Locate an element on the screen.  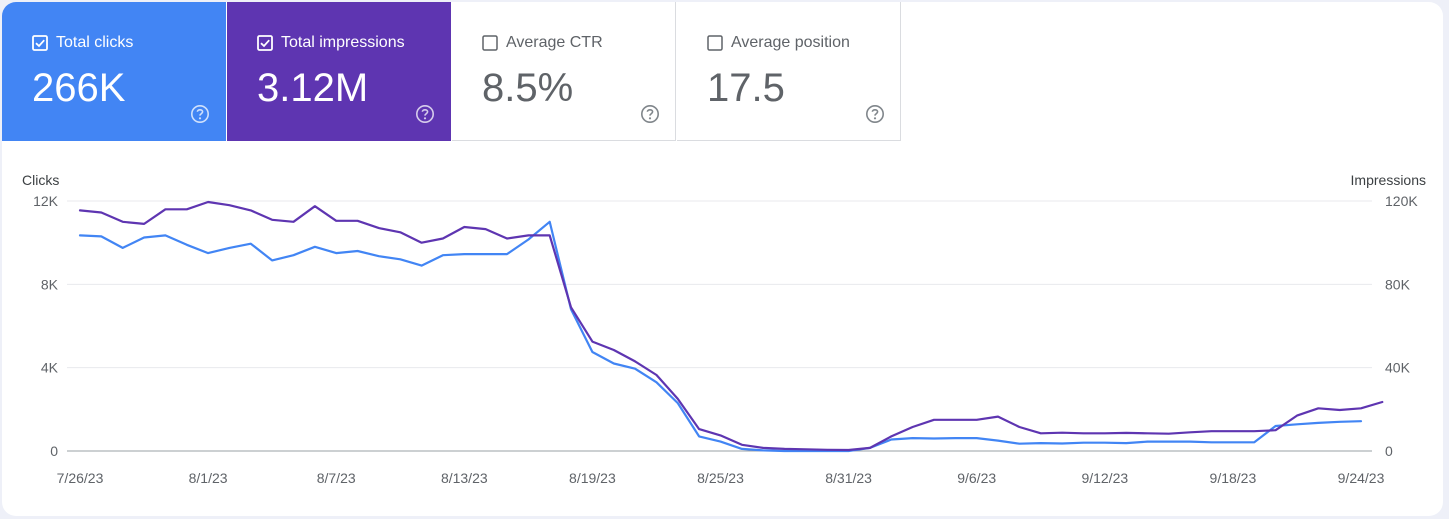
metric-card-average-position: Average position 17.5 is located at coordinates (789, 71).